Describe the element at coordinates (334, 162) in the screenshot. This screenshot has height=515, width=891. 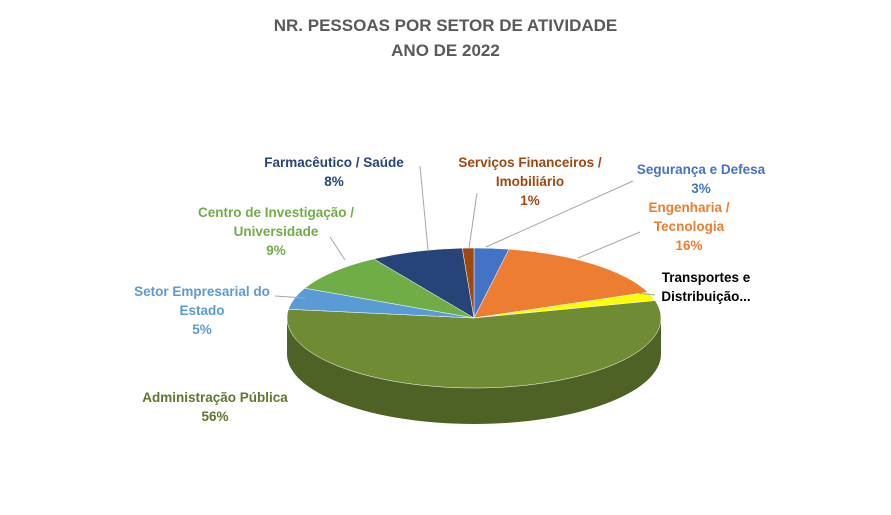
I see `category-label: Farmacêutico / Saúde` at that location.